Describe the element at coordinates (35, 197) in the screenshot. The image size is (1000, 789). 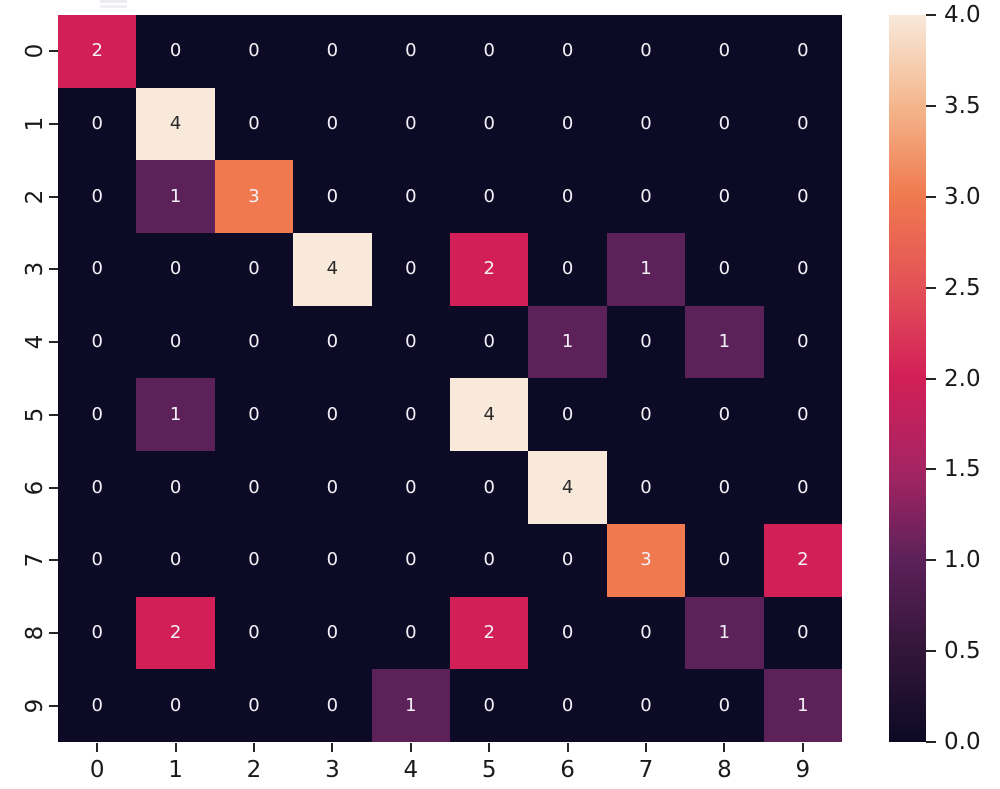
I see `y-tick-label: 2` at that location.